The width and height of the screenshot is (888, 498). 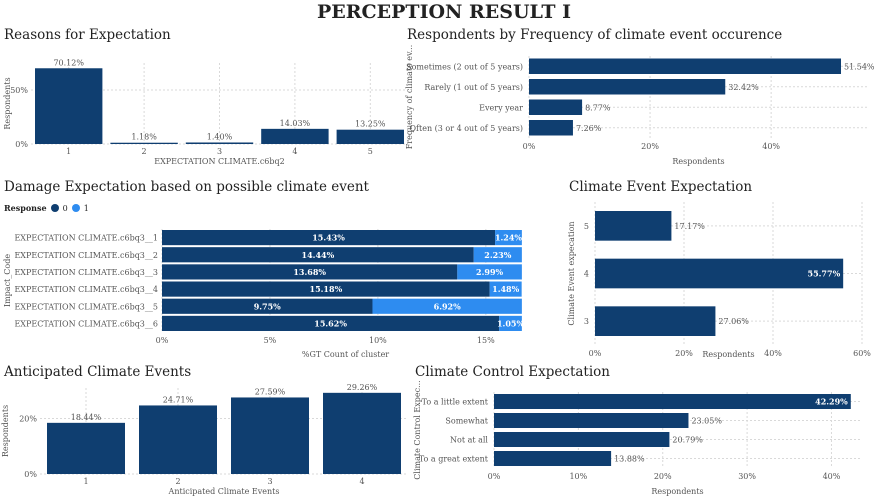 I want to click on damage-data-label: 2.99%, so click(x=489, y=272).